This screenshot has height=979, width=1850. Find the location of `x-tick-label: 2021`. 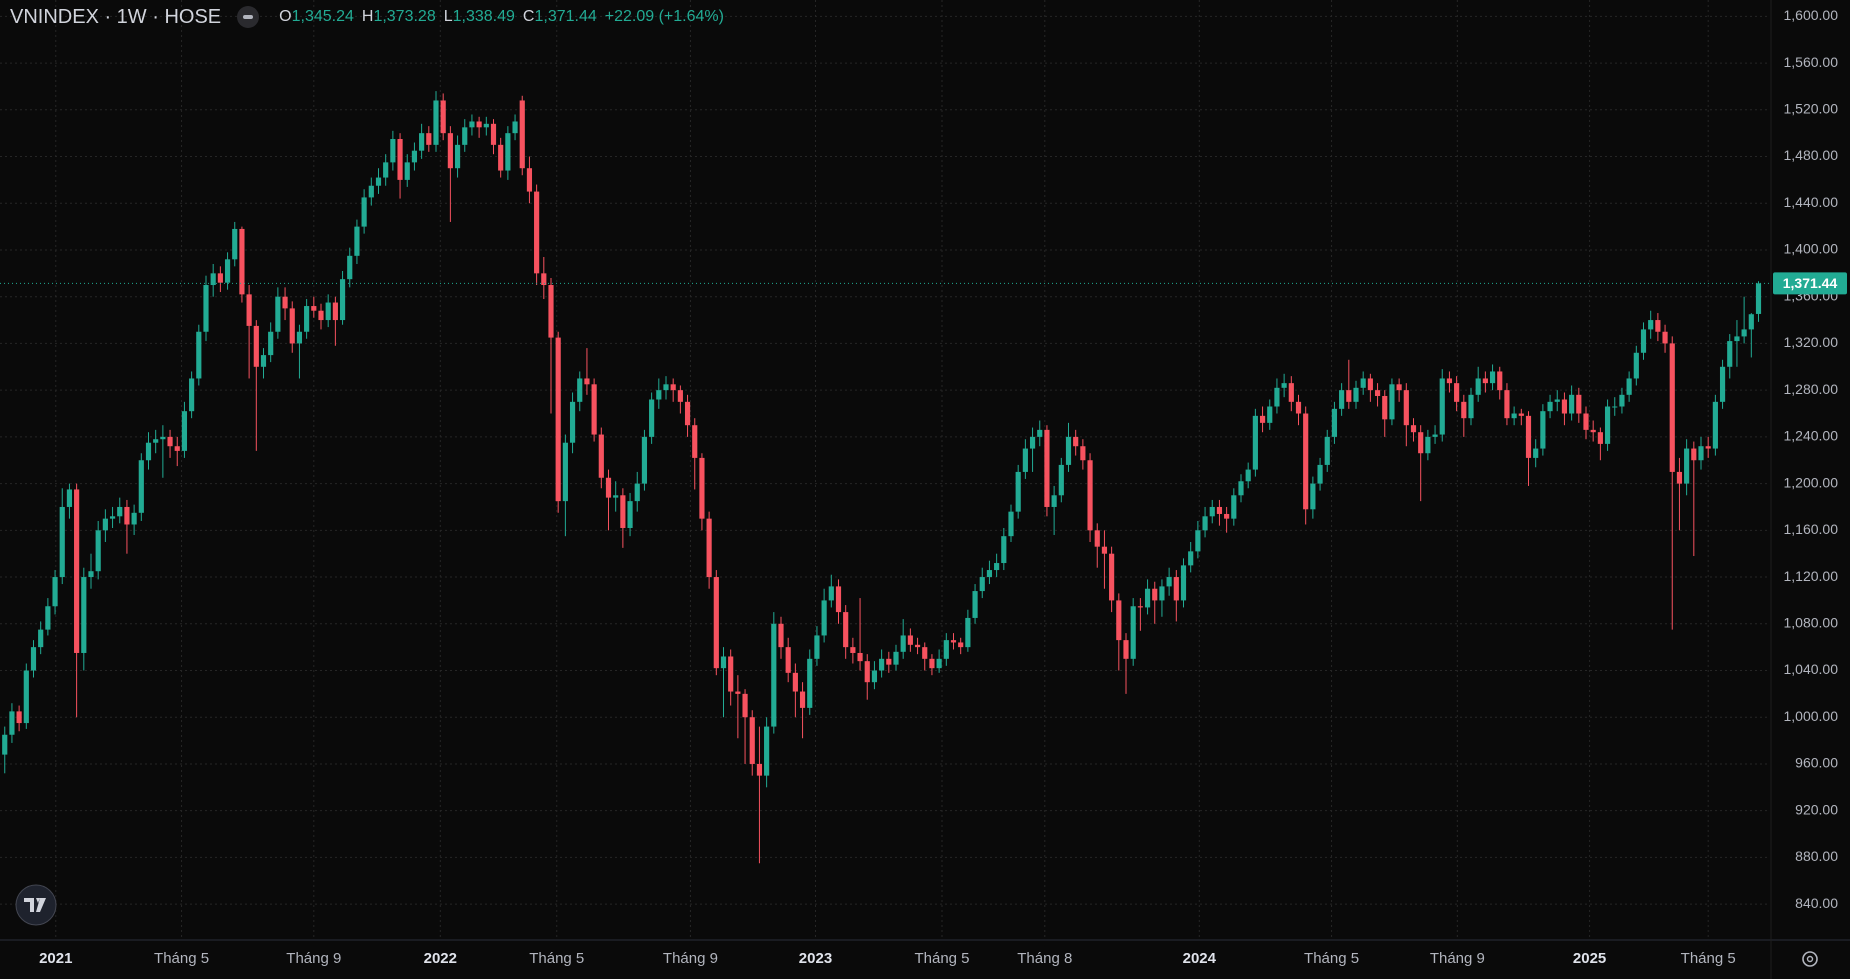

x-tick-label: 2021 is located at coordinates (55, 958).